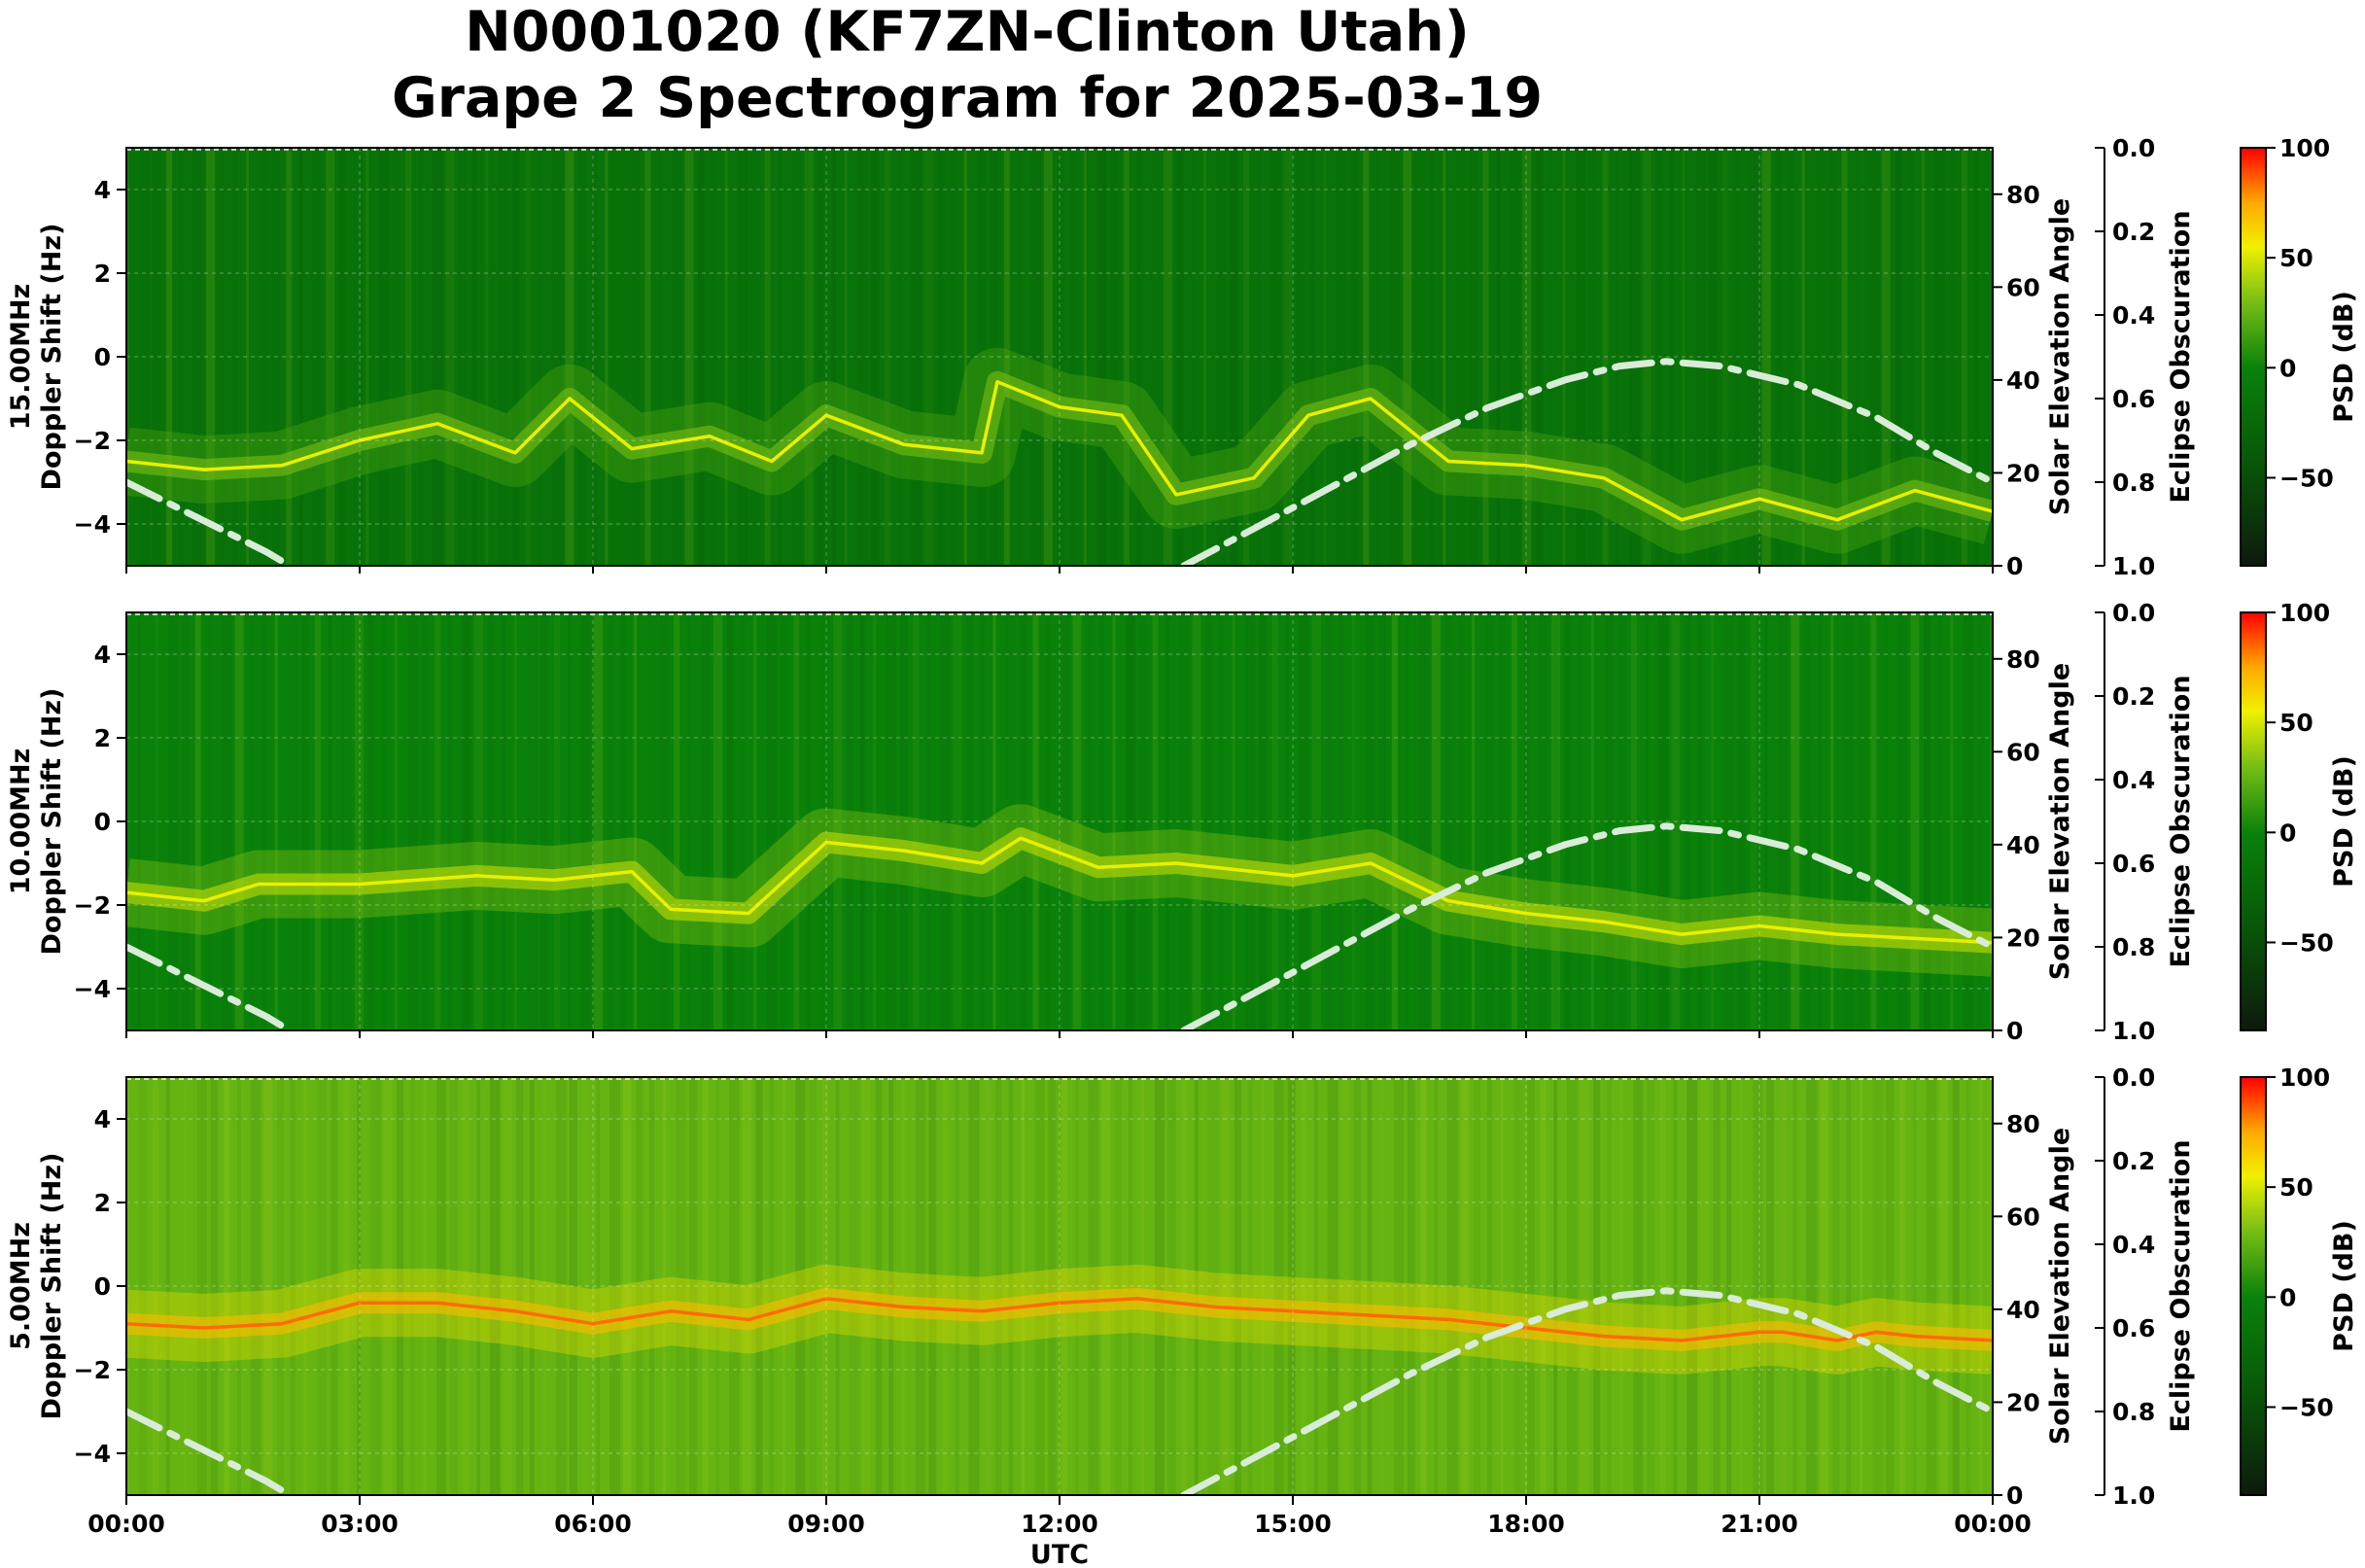 This screenshot has height=1568, width=2365. What do you see at coordinates (52, 357) in the screenshot?
I see `y-axis-label: Doppler Shift (Hz)` at bounding box center [52, 357].